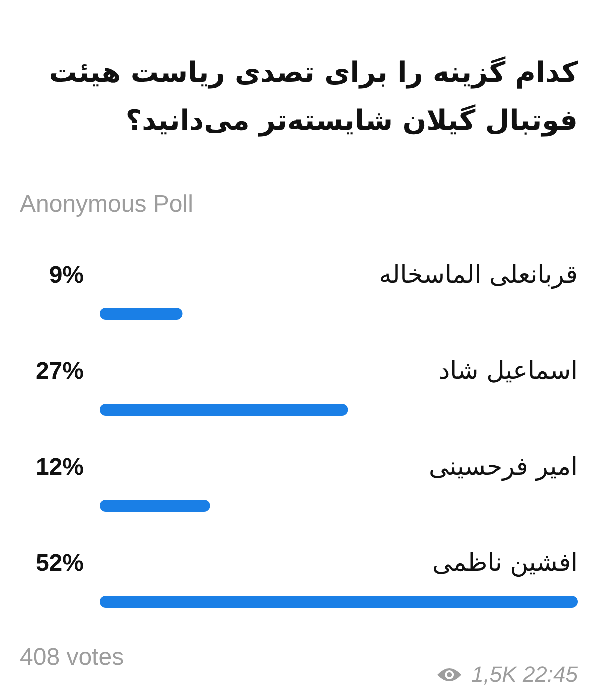  Describe the element at coordinates (478, 275) in the screenshot. I see `y-tick-label: قربانعلی الماسخاله` at that location.